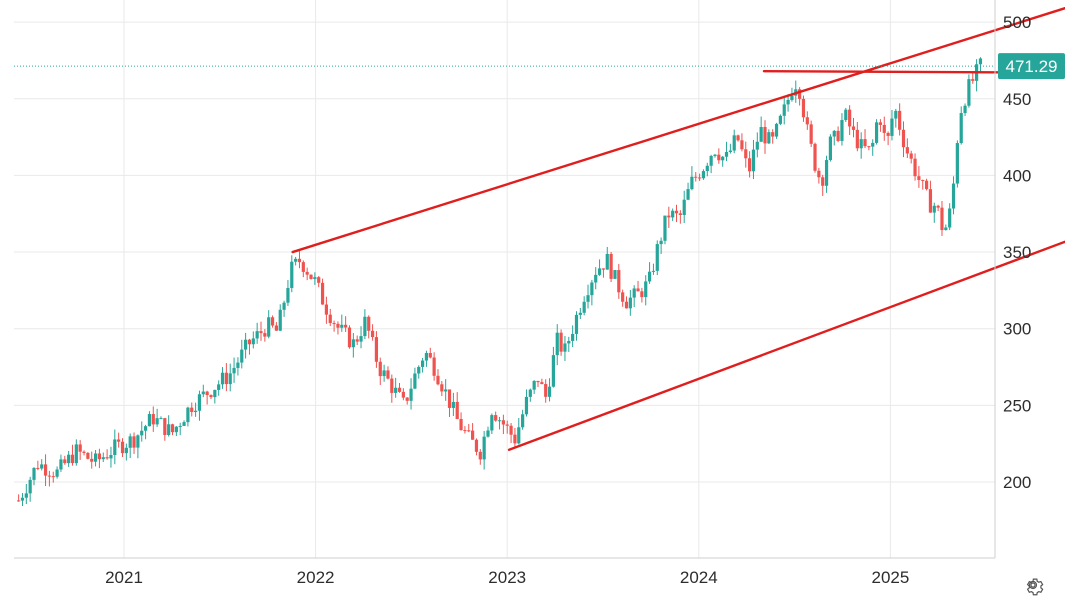 The height and width of the screenshot is (599, 1065). What do you see at coordinates (1031, 66) in the screenshot?
I see `last-price-box` at bounding box center [1031, 66].